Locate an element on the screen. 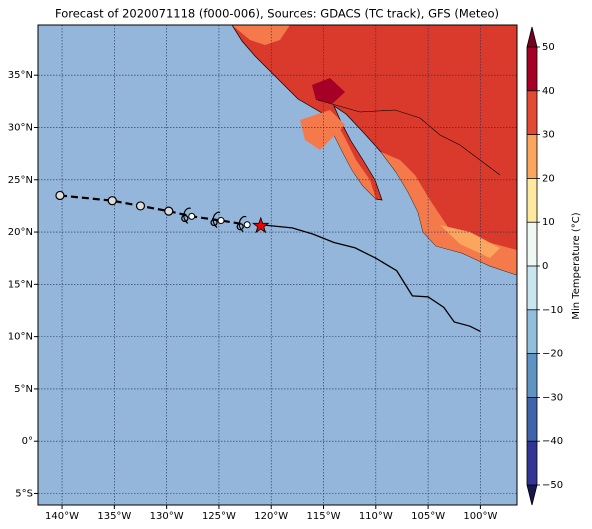 This screenshot has width=592, height=529. lat-tick-label: 30°N is located at coordinates (20, 127).